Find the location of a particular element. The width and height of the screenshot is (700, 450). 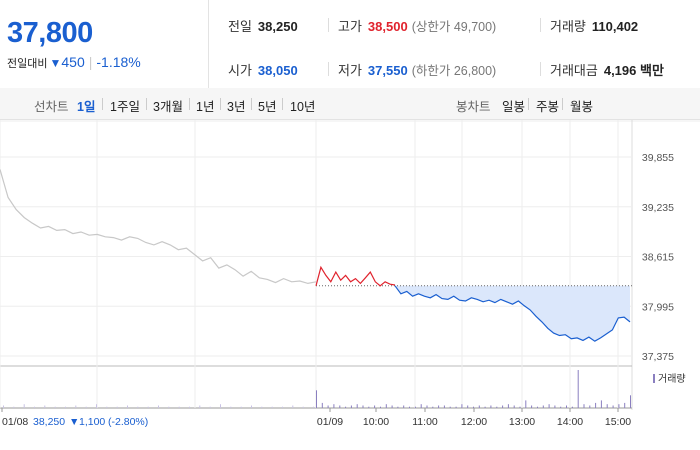

high-cell: 고가 38,500 (상한가 49,700) is located at coordinates (417, 25).